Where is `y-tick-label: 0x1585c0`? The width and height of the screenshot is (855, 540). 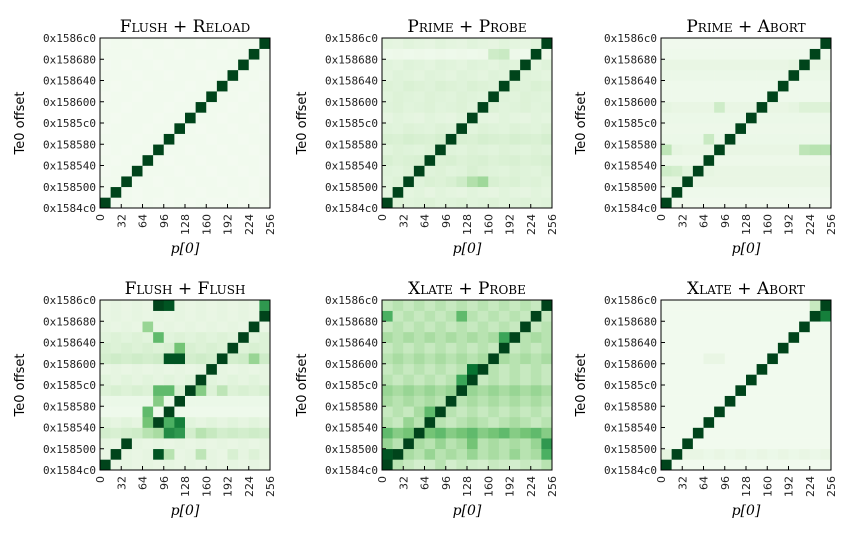
y-tick-label: 0x1585c0 is located at coordinates (630, 385).